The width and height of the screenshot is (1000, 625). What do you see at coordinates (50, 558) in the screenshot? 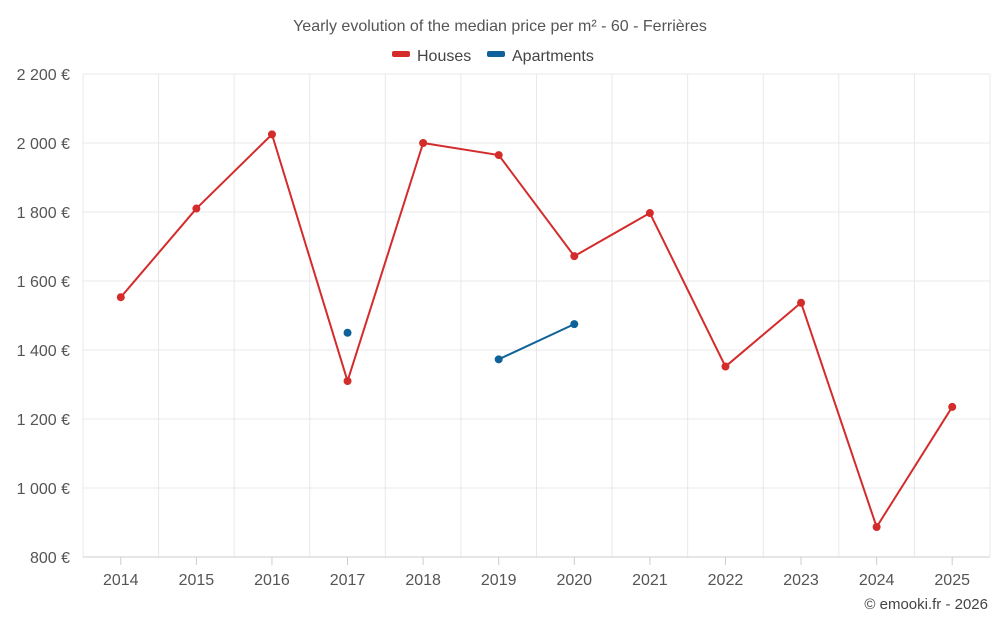
I see `y-tick-label: 800 €` at bounding box center [50, 558].